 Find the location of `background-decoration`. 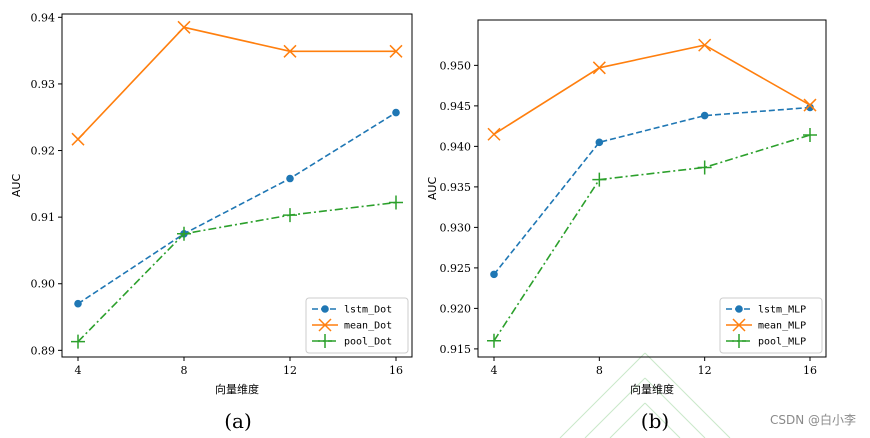

background-decoration is located at coordinates (645, 395).